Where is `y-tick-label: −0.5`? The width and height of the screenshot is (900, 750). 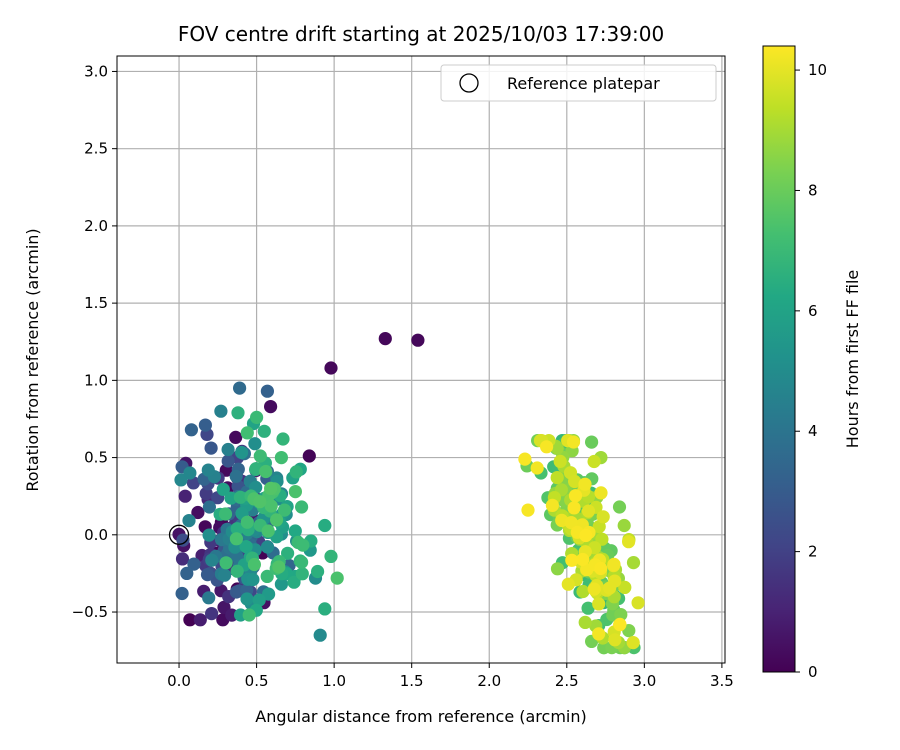 y-tick-label: −0.5 is located at coordinates (90, 612).